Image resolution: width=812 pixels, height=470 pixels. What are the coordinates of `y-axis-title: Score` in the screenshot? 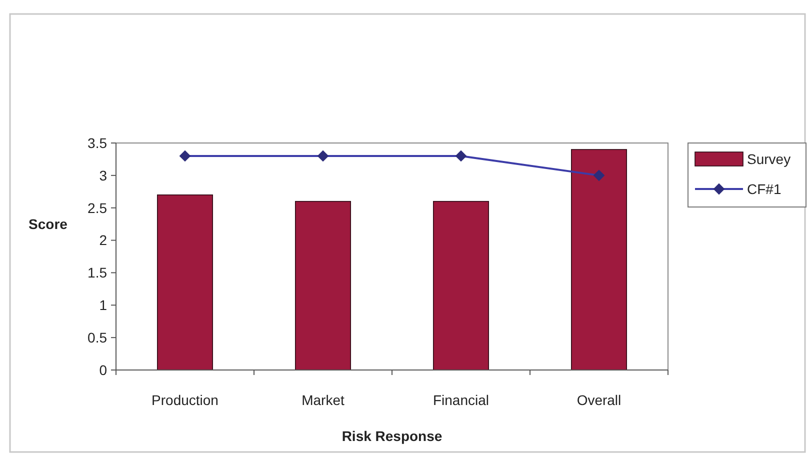 It's located at (48, 224).